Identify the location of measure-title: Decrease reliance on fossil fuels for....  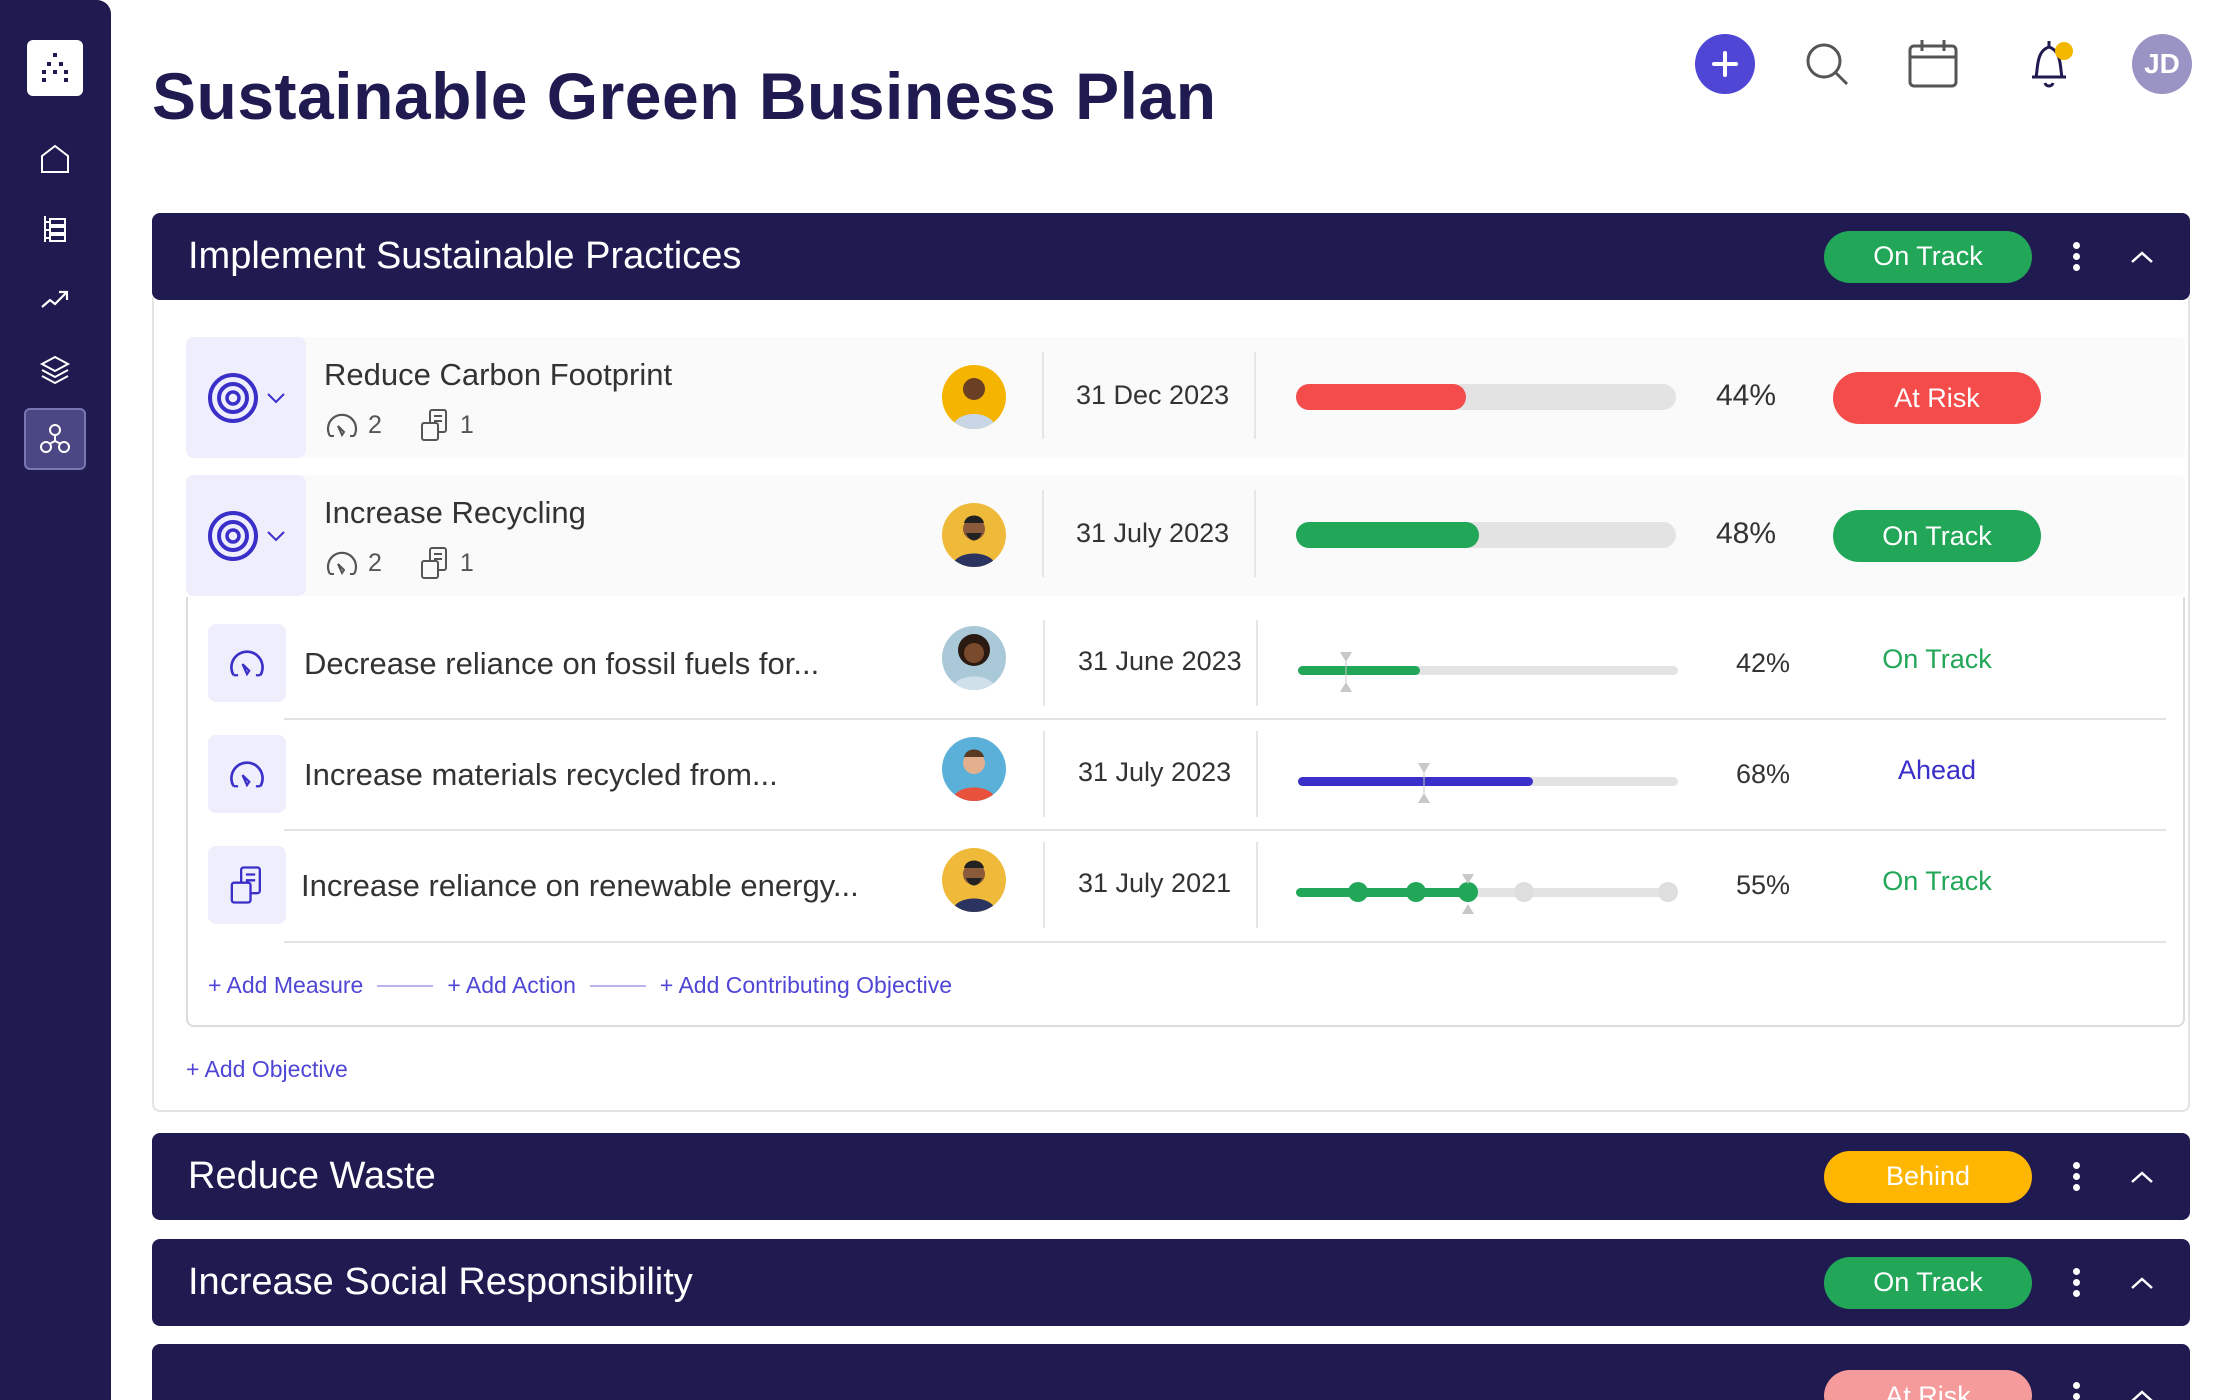
(562, 663).